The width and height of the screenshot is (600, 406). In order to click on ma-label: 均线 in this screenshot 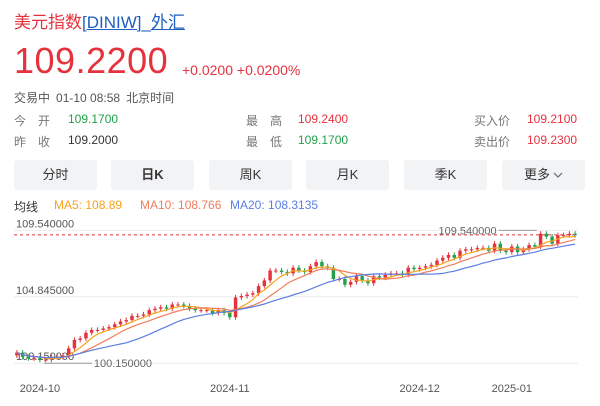, I will do `click(26, 207)`.